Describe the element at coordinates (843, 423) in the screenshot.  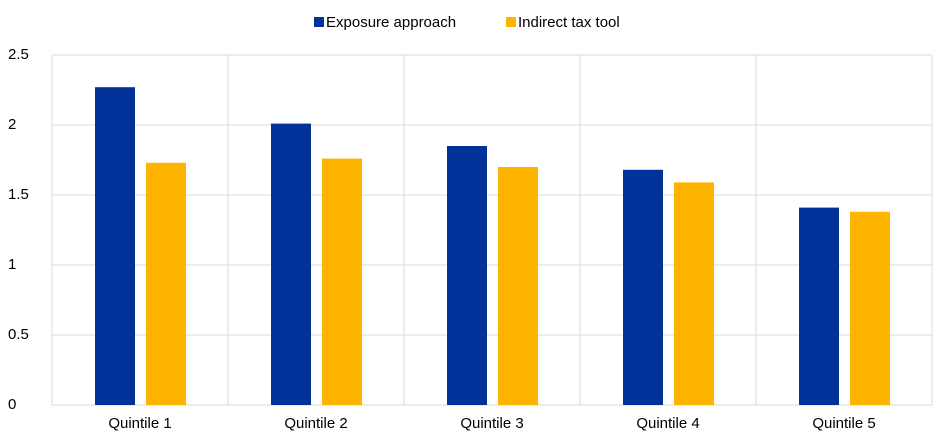
I see `x-tick-label: Quintile 5` at that location.